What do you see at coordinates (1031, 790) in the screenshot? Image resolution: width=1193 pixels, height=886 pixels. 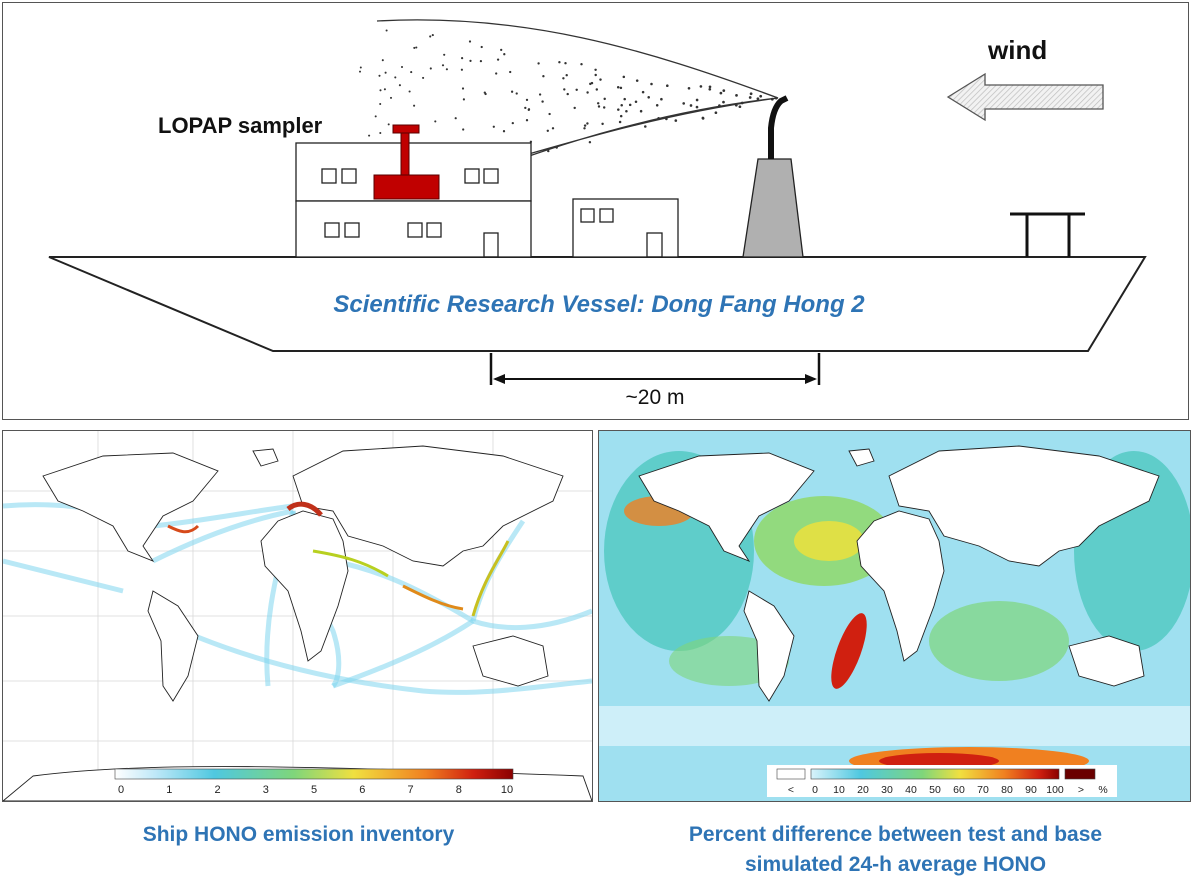 I see `difference-colorbar-tick-label: 90` at bounding box center [1031, 790].